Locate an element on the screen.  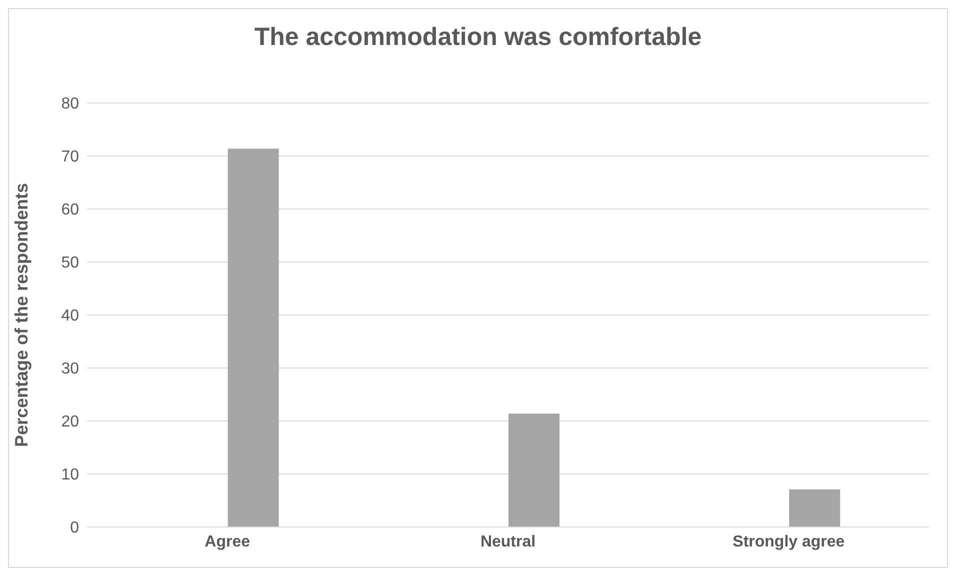
chart-title: The accommodation was comfortable is located at coordinates (478, 37).